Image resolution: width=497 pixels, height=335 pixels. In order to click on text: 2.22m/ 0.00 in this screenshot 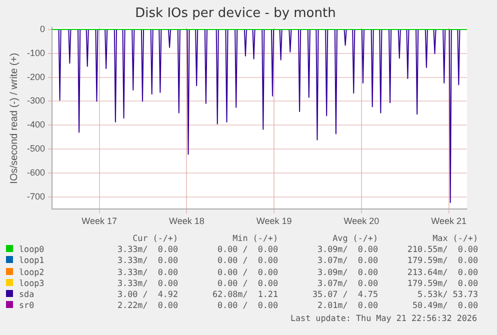, I will do `click(147, 306)`.